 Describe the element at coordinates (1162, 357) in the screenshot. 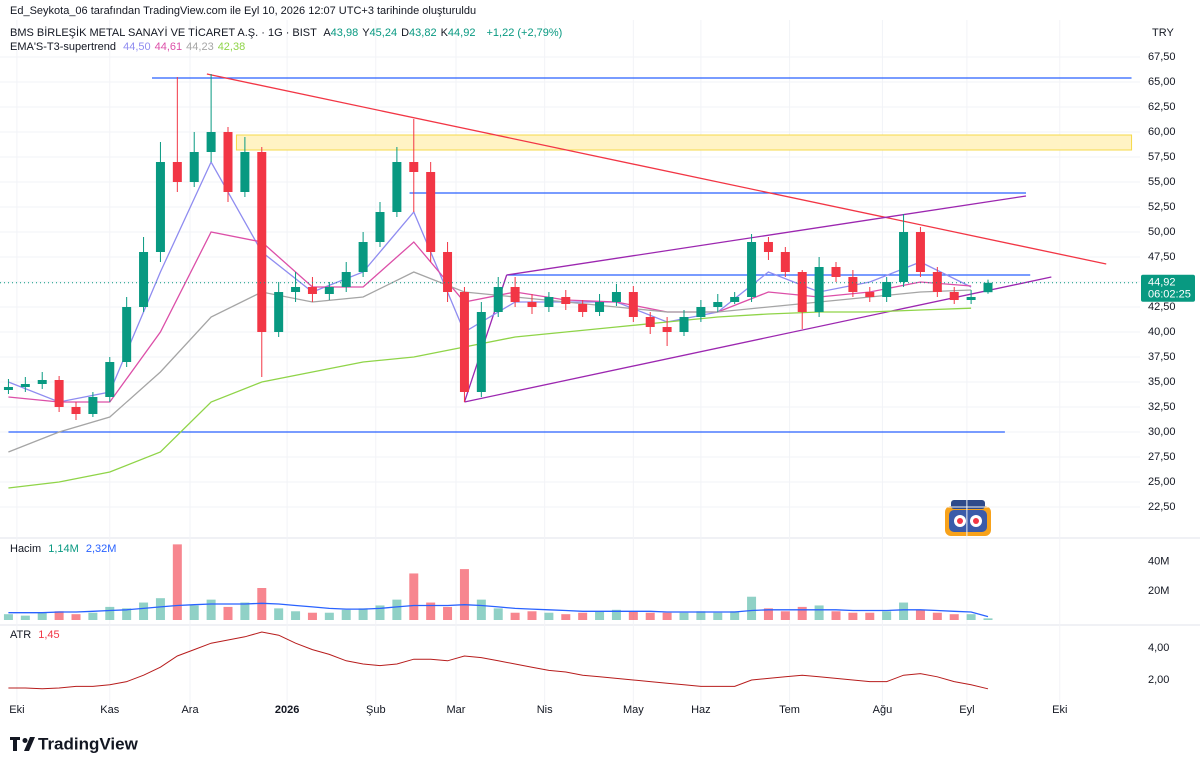

I see `y-tick-label: 37,50` at that location.